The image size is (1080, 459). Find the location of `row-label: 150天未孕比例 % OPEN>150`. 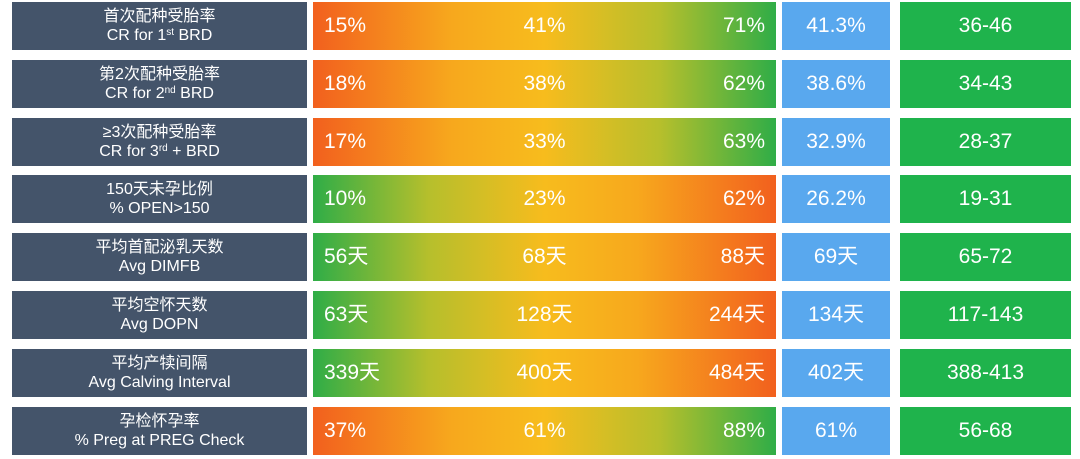

row-label: 150天未孕比例 % OPEN>150 is located at coordinates (159, 199).